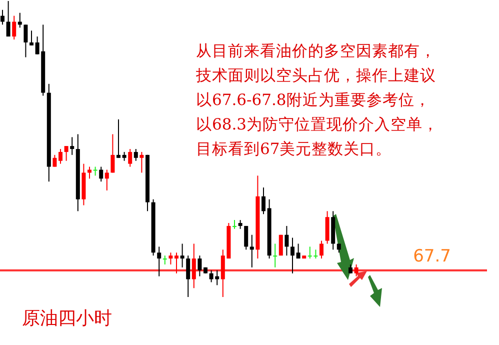 Image resolution: width=499 pixels, height=345 pixels. Describe the element at coordinates (317, 125) in the screenshot. I see `annotation: 以68.3为防守位置现价介入空单，` at that location.